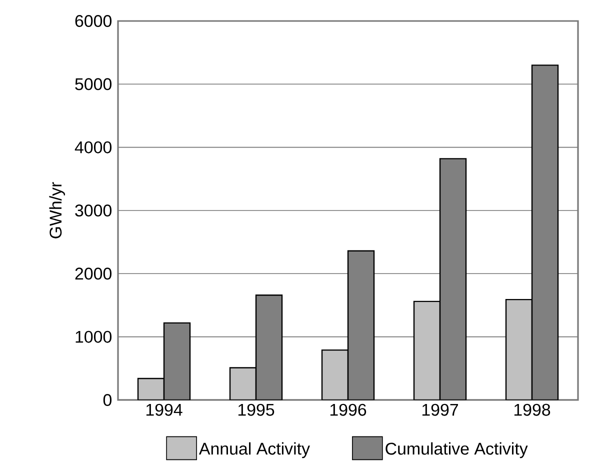 This screenshot has width=598, height=476. Describe the element at coordinates (348, 410) in the screenshot. I see `x-tick-label: 1996` at that location.